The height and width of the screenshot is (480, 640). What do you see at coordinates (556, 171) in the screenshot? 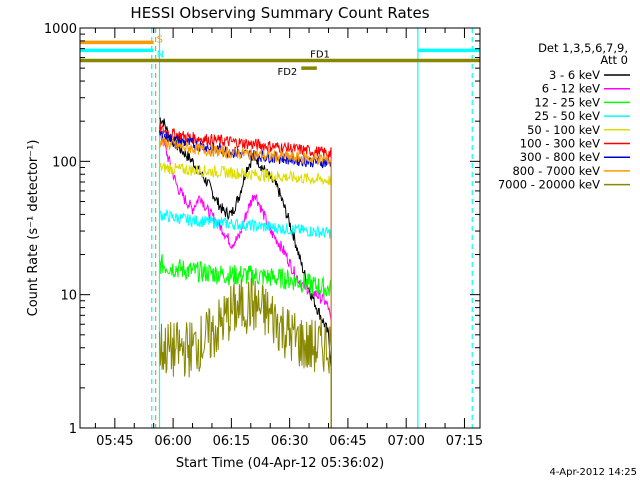
I see `legend-label: 800 - 7000 keV` at bounding box center [556, 171].